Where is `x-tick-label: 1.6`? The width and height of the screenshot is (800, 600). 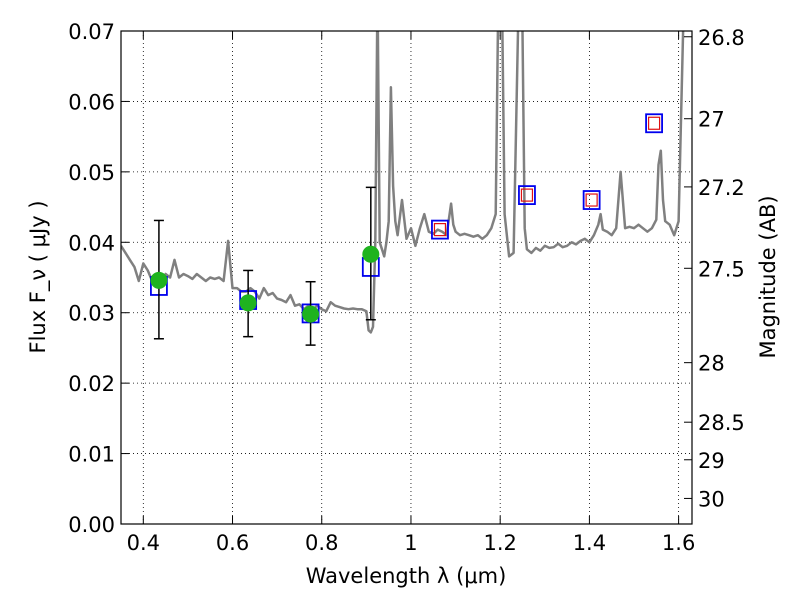
x-tick-label: 1.6 is located at coordinates (678, 543).